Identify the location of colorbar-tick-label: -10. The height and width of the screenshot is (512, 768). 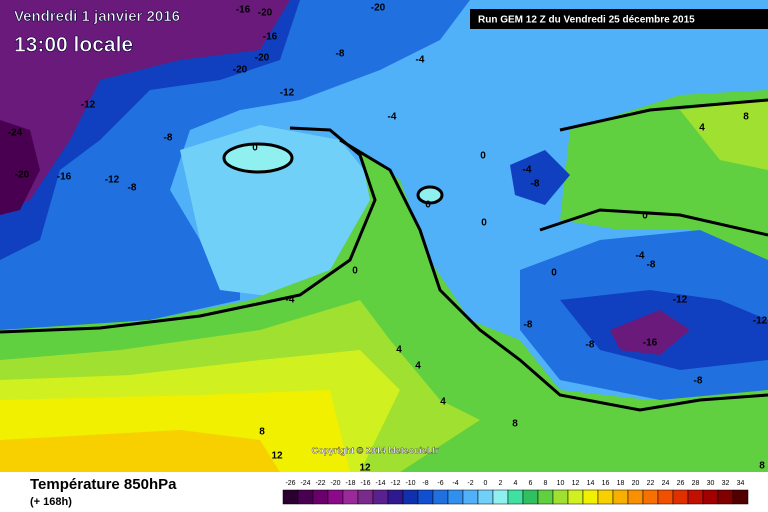
(410, 483).